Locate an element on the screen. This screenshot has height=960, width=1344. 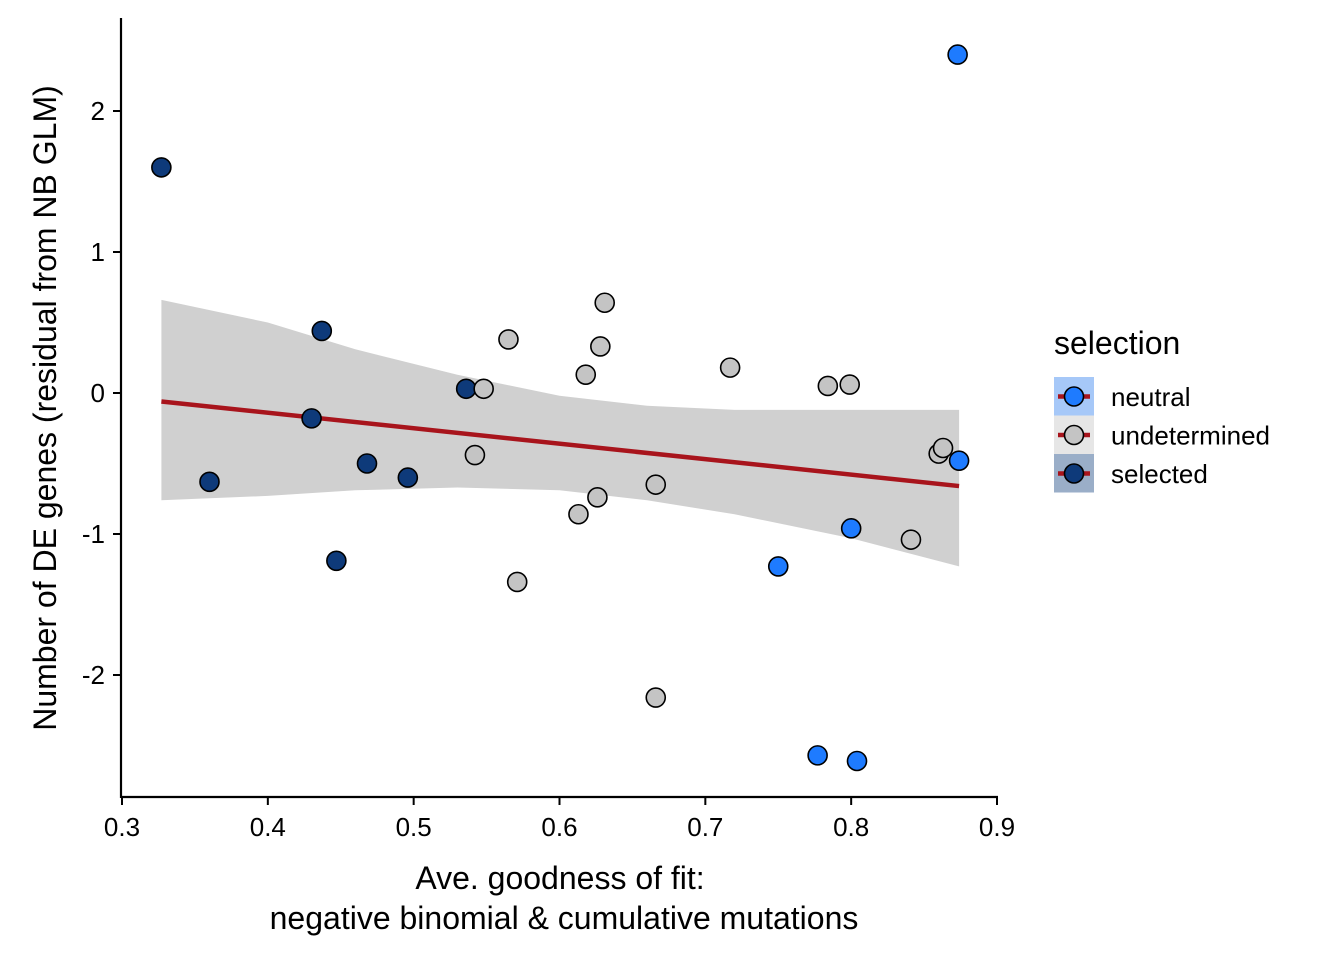
legend-label: selected is located at coordinates (1159, 474).